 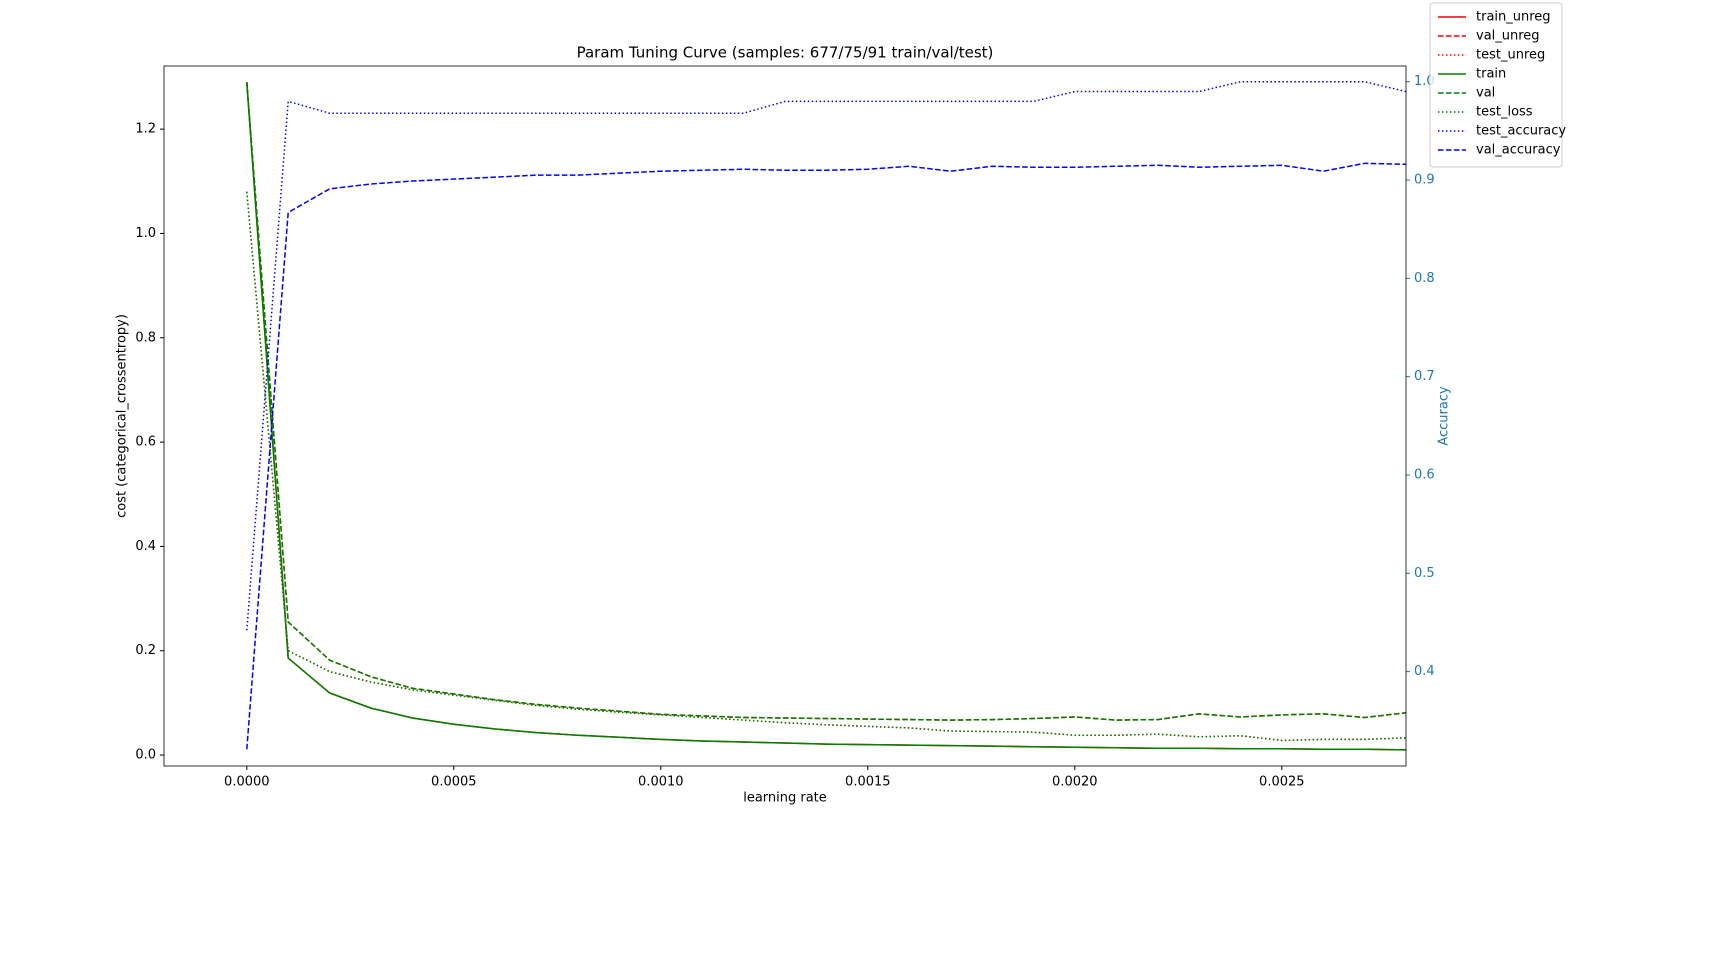 What do you see at coordinates (145, 337) in the screenshot?
I see `y-tick-label: 0.8` at bounding box center [145, 337].